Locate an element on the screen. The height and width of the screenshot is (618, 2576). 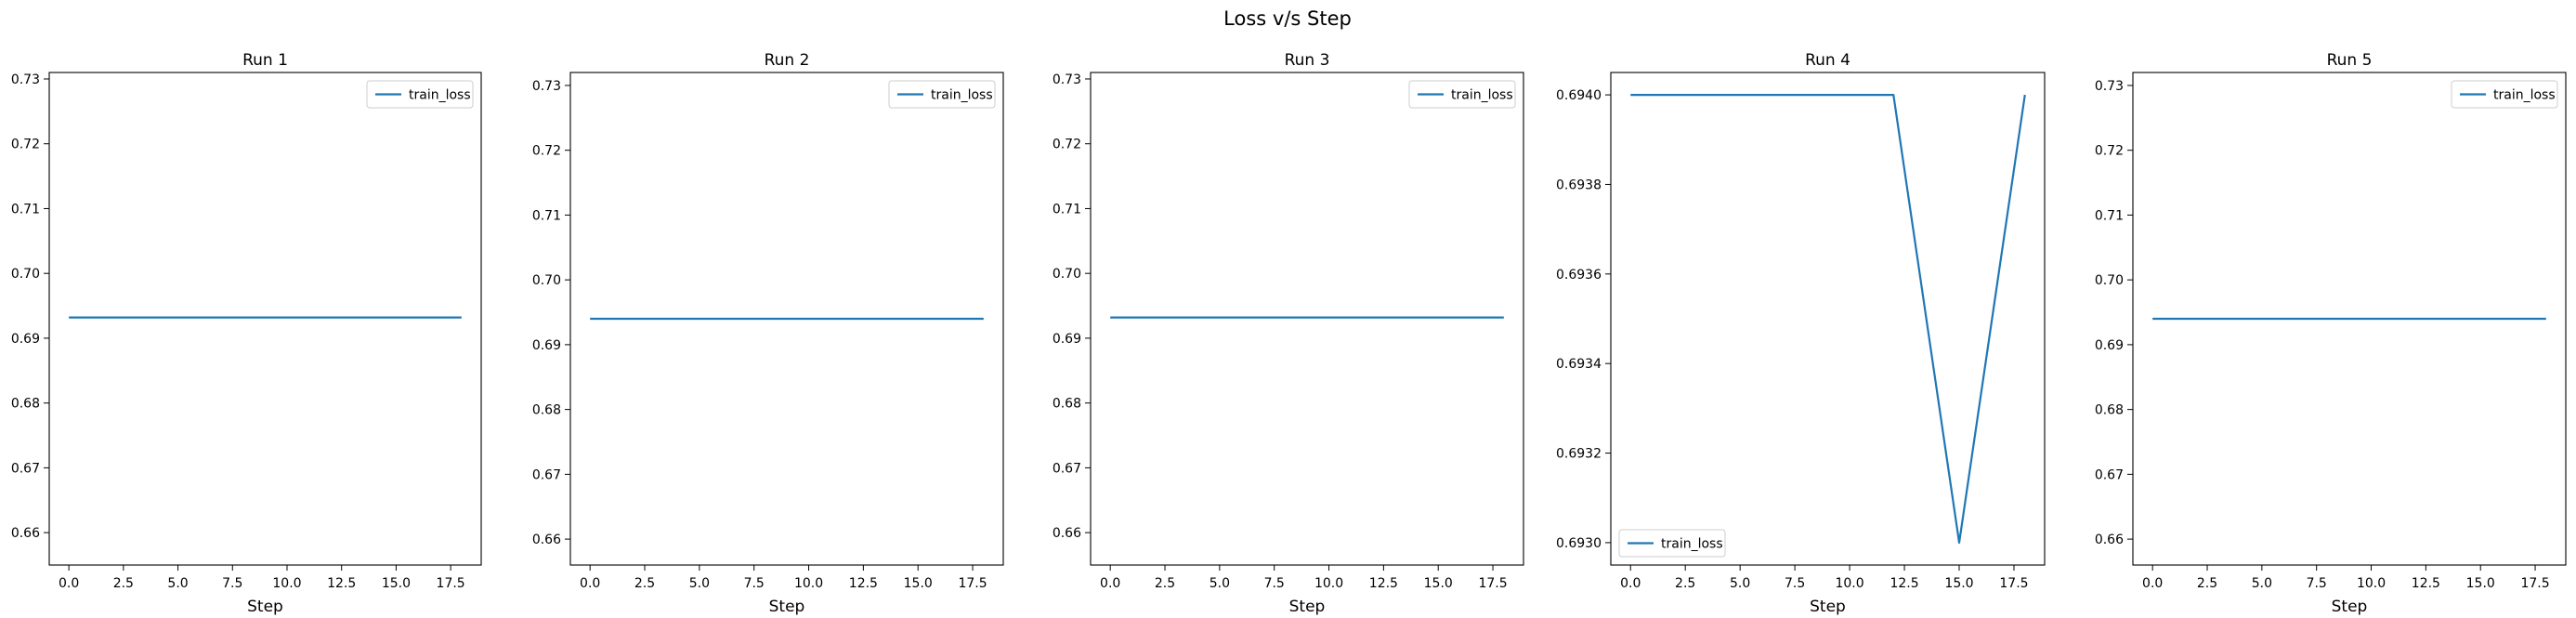
series-line-train-loss is located at coordinates (1828, 319).